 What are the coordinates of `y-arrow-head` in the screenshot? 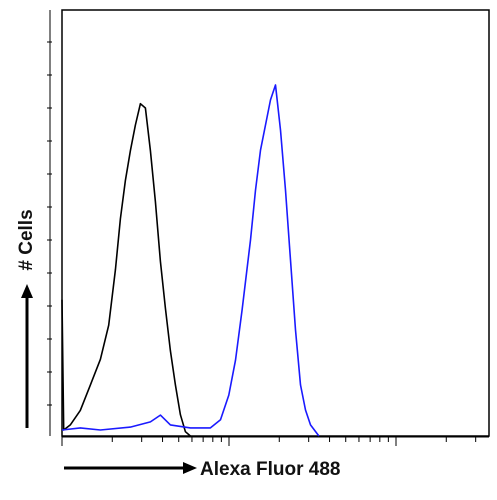 It's located at (27, 291).